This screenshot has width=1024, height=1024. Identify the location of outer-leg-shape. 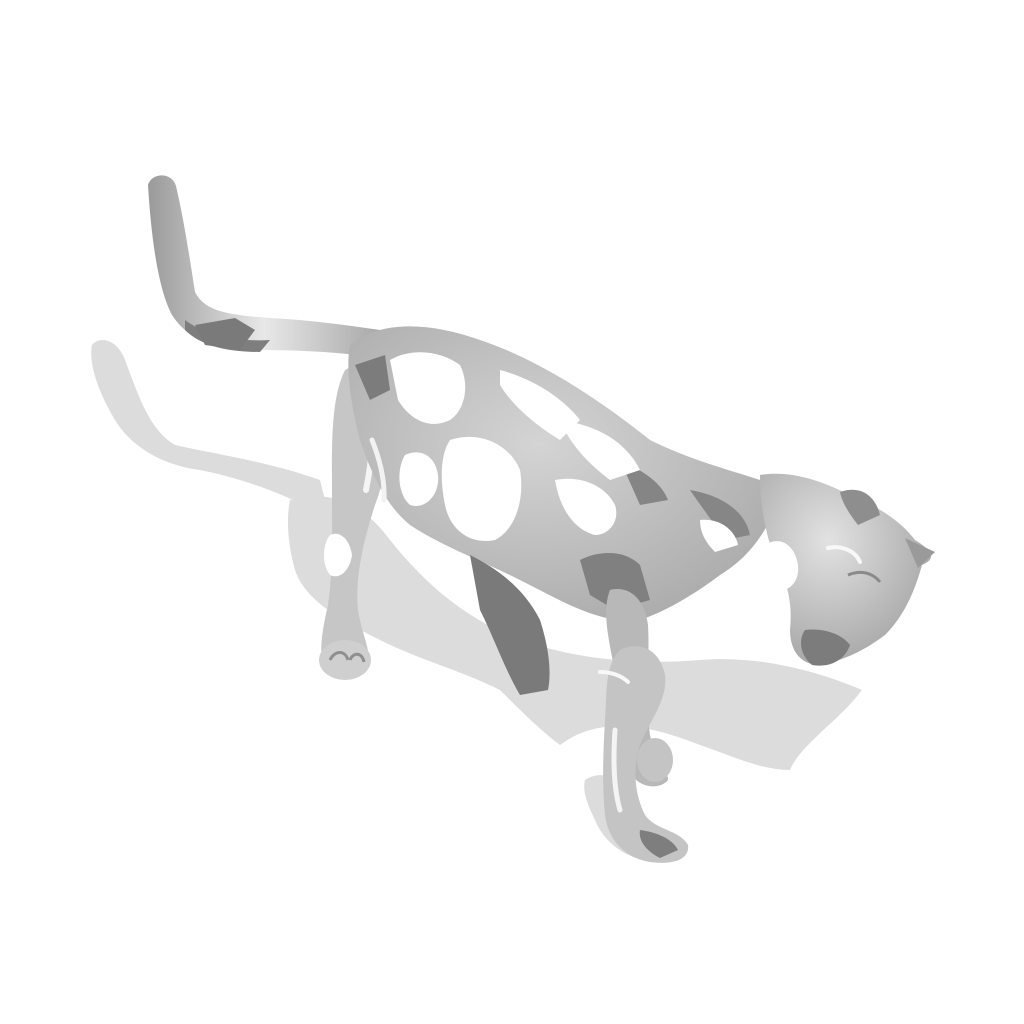
(646, 754).